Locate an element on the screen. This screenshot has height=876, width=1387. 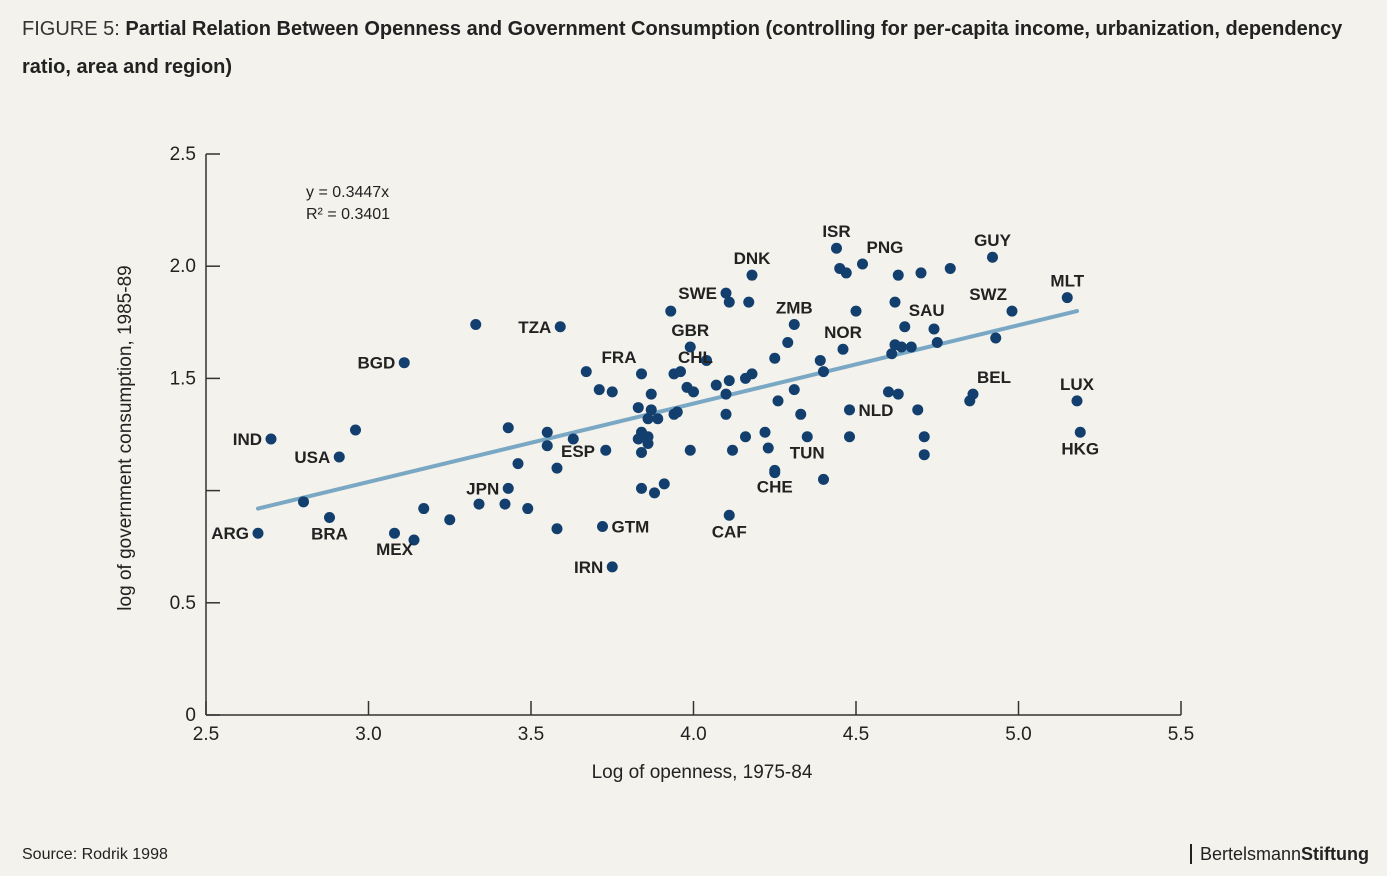
y-tick-label: 0 is located at coordinates (190, 715).